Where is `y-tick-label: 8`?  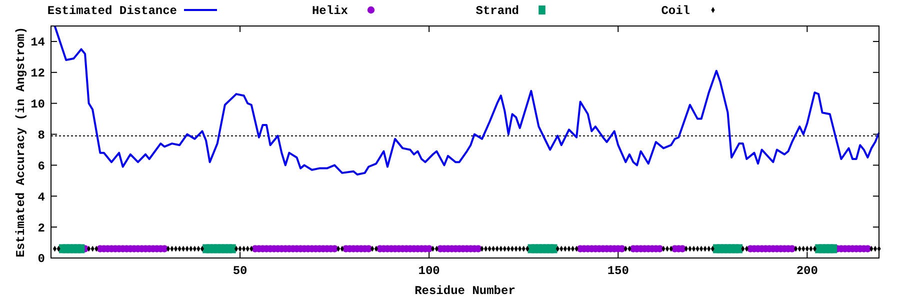 y-tick-label: 8 is located at coordinates (41, 135).